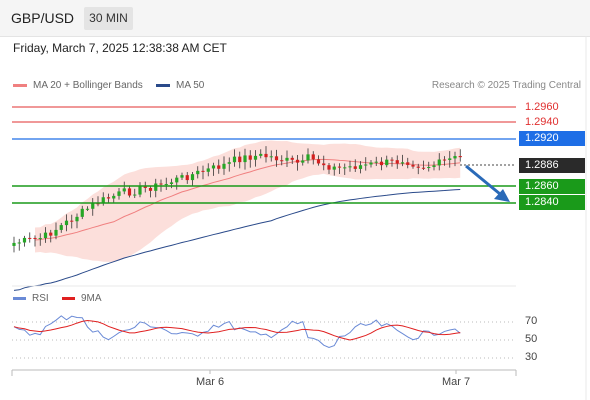 The image size is (590, 400). Describe the element at coordinates (456, 382) in the screenshot. I see `x-label-day2: Mar 7` at that location.